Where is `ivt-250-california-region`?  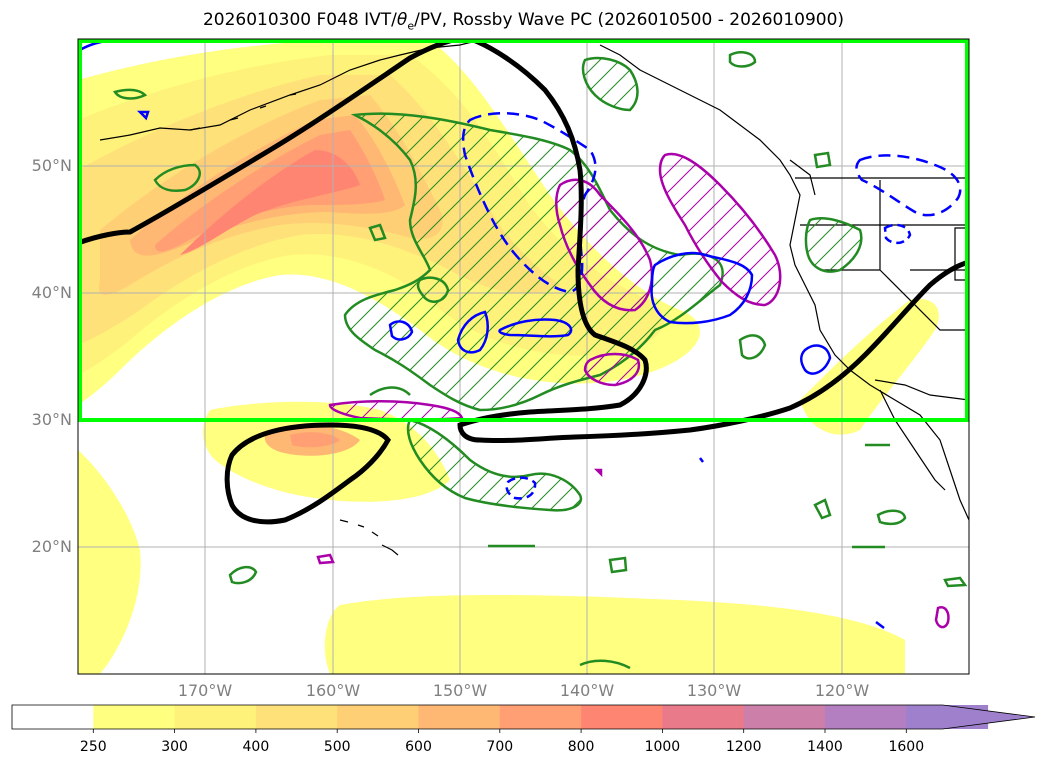 ivt-250-california-region is located at coordinates (869, 367).